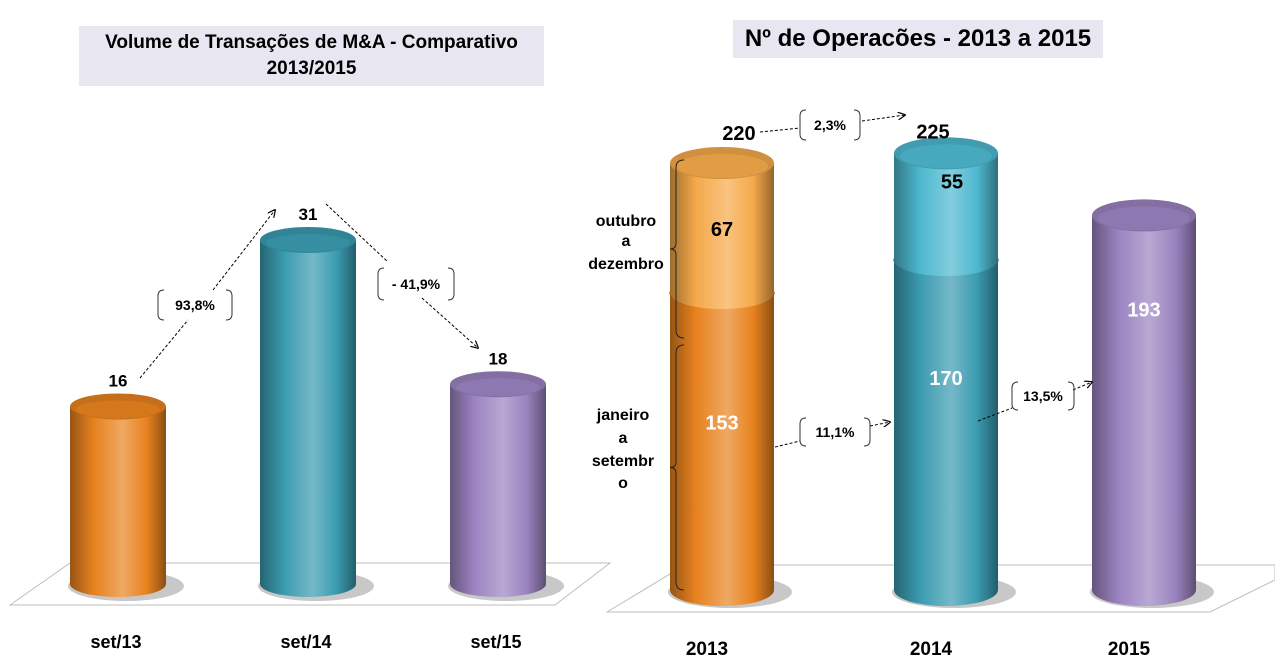  I want to click on bar-2014-out-dez-bottom, so click(946, 260).